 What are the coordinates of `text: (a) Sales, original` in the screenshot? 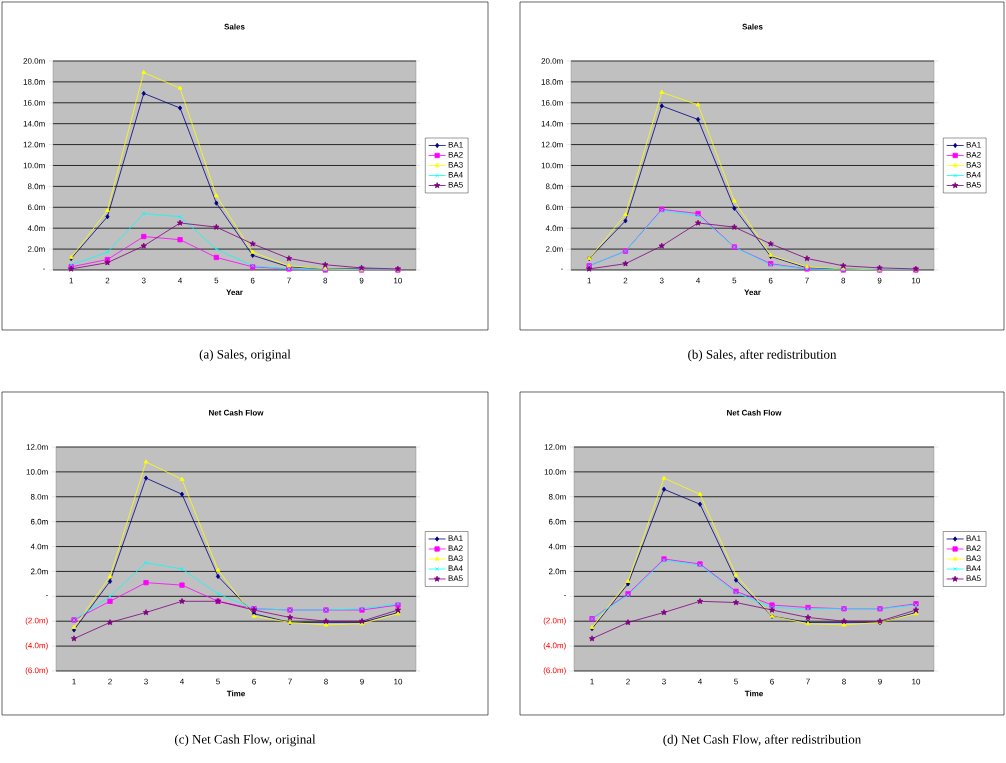 It's located at (245, 355).